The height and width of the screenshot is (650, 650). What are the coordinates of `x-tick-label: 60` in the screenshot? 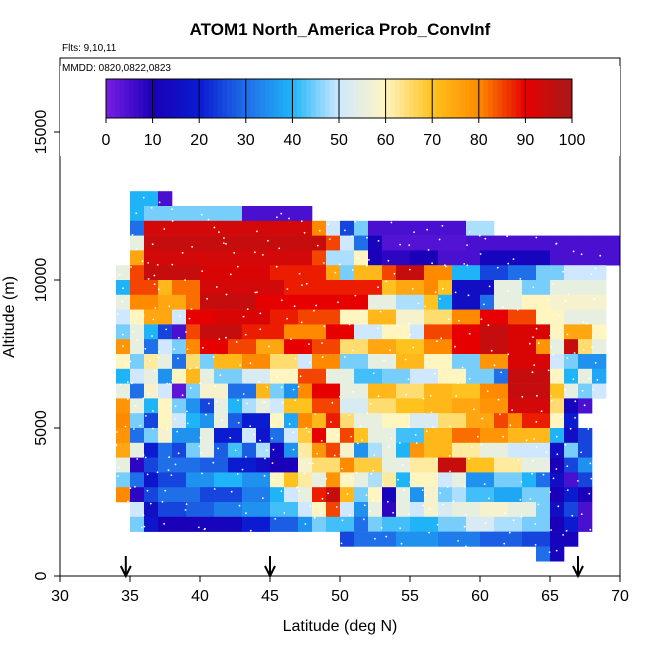 It's located at (480, 596).